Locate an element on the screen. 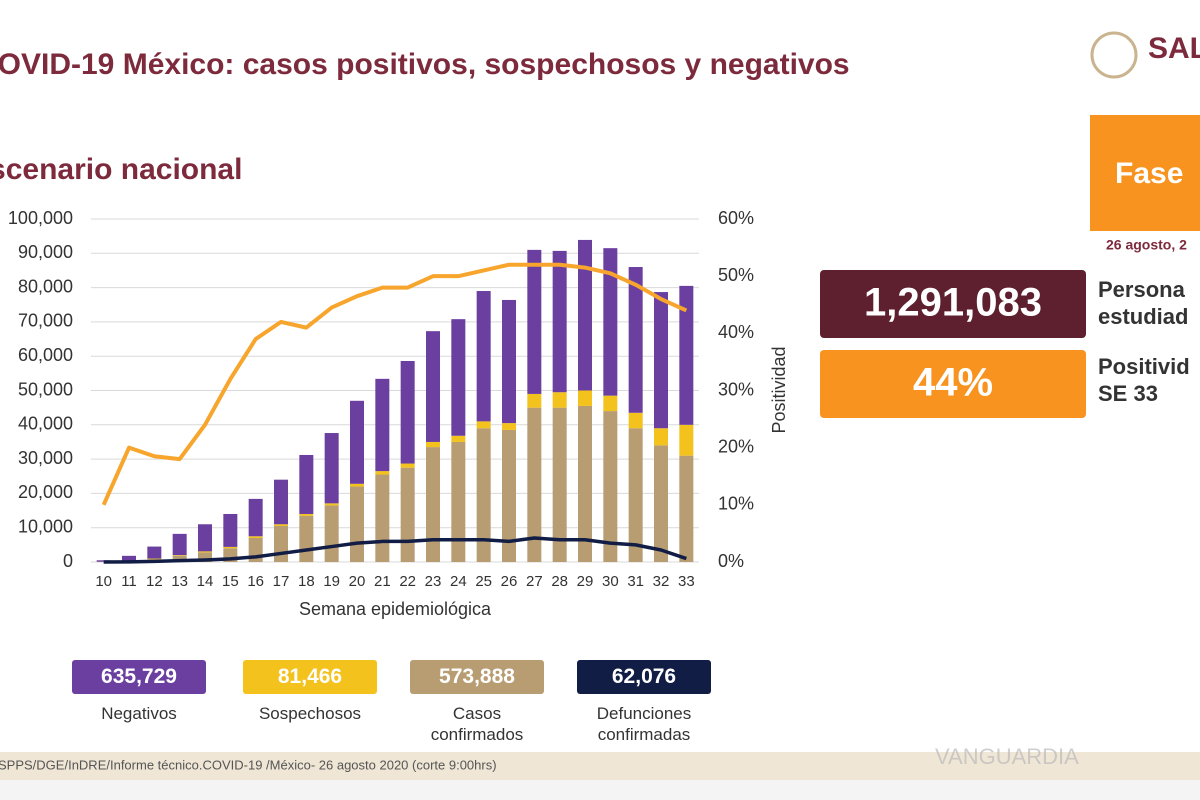 Image resolution: width=1200 pixels, height=800 pixels. legend-label: Sospechosos is located at coordinates (310, 713).